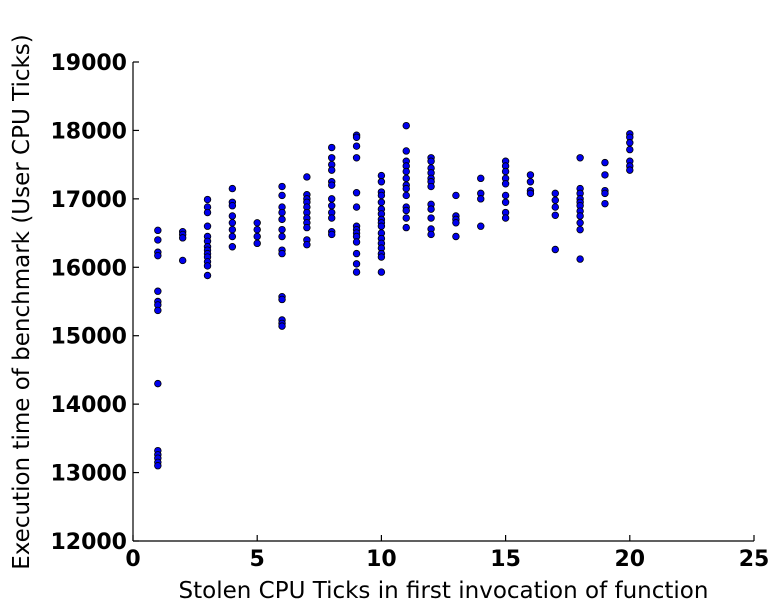 The width and height of the screenshot is (780, 612). Describe the element at coordinates (88, 268) in the screenshot. I see `y-tick-label: 16000` at that location.